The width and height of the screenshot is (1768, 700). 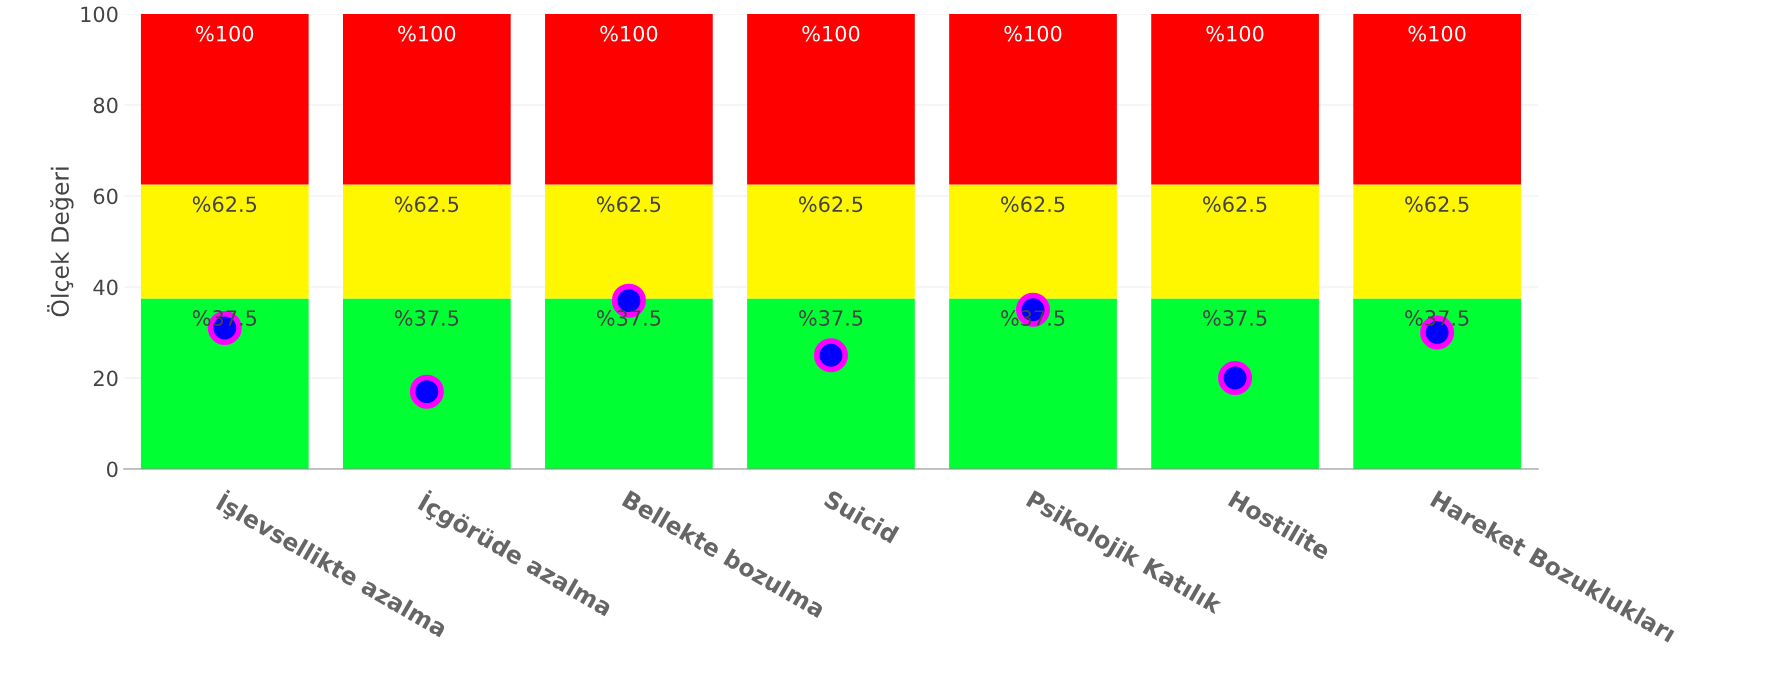 I want to click on y-tick-label: 80, so click(x=105, y=105).